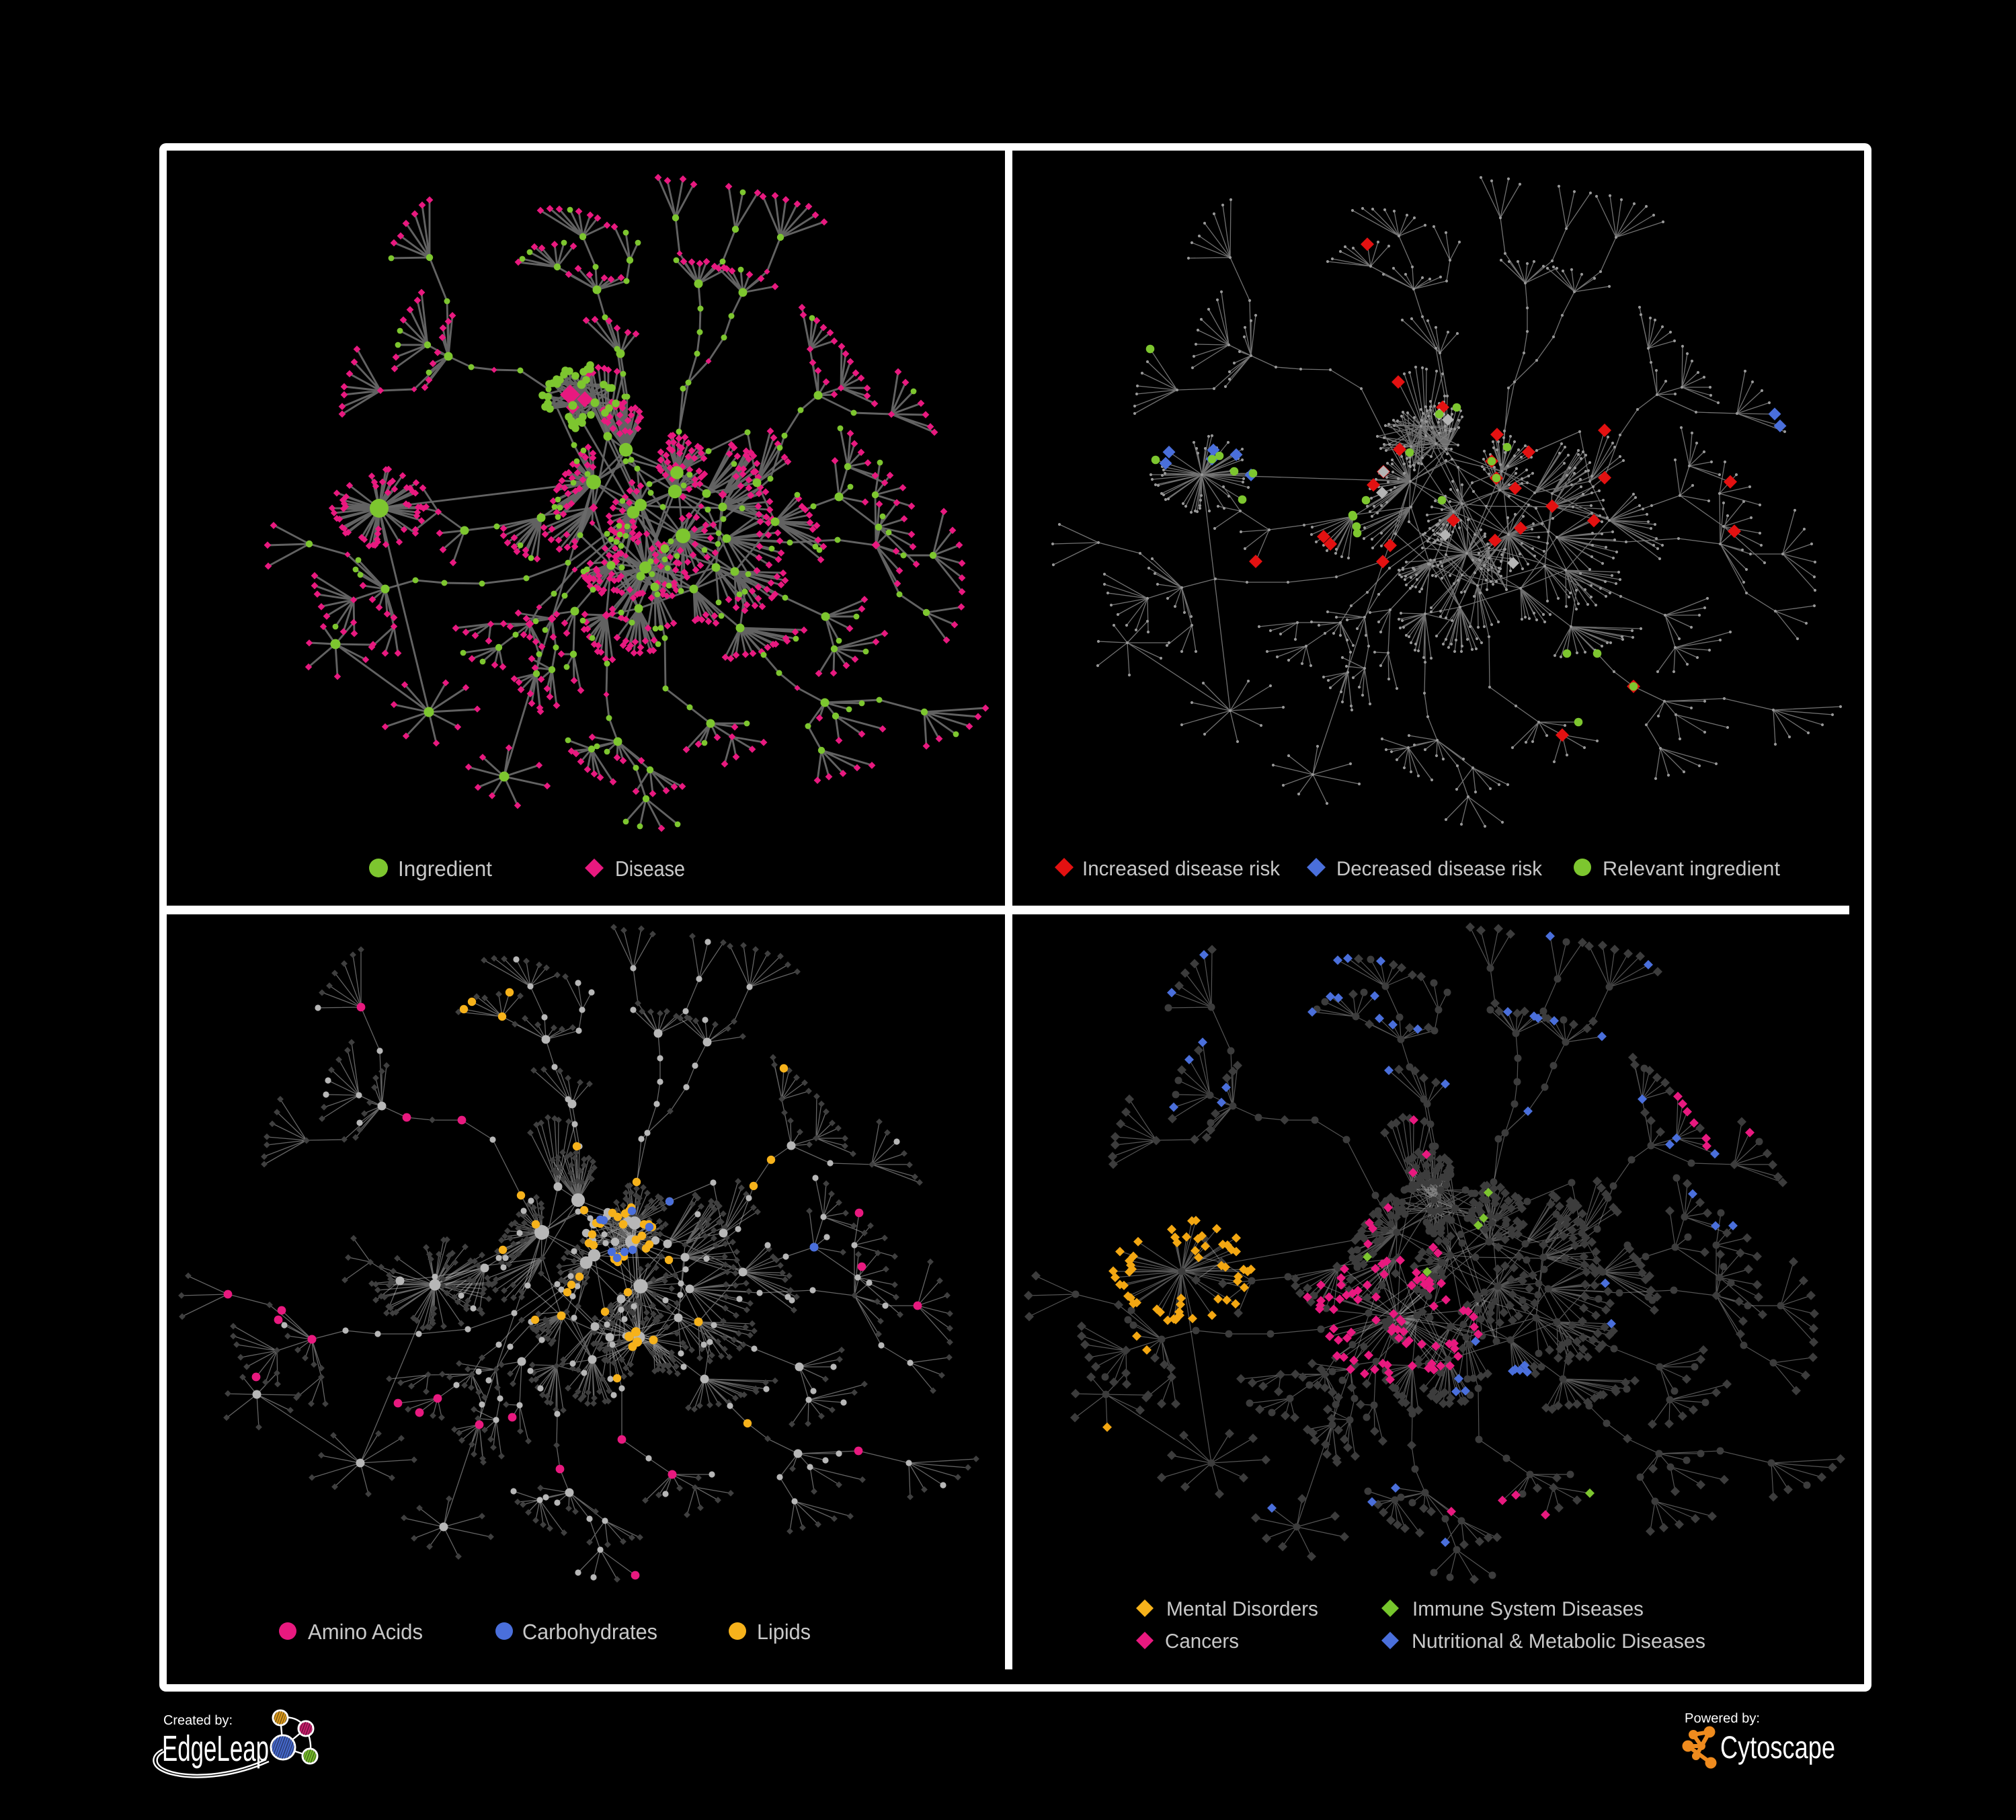  Describe the element at coordinates (1558, 1641) in the screenshot. I see `svg-text:Nutritional & Metabolic Diseas: Nutritional & Metabolic Diseases` at that location.